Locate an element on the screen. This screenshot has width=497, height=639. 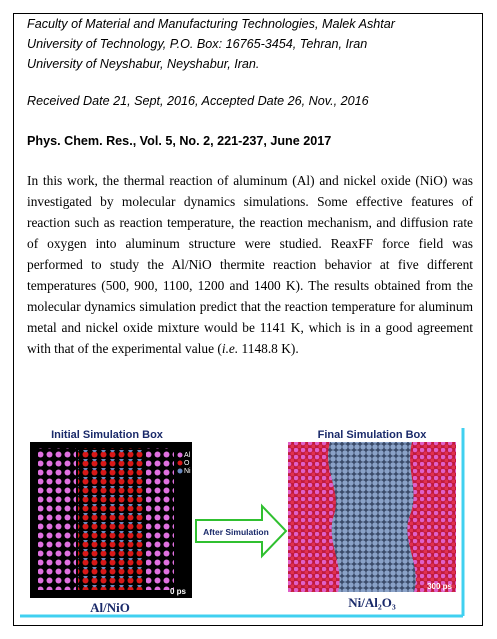
legend-label: Ni is located at coordinates (187, 471).